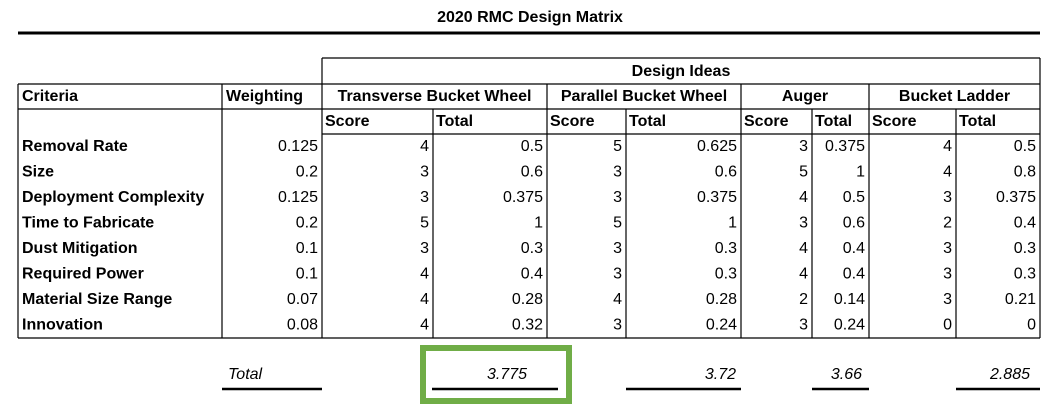 The width and height of the screenshot is (1059, 412). I want to click on design-header: Bucket Ladder, so click(954, 96).